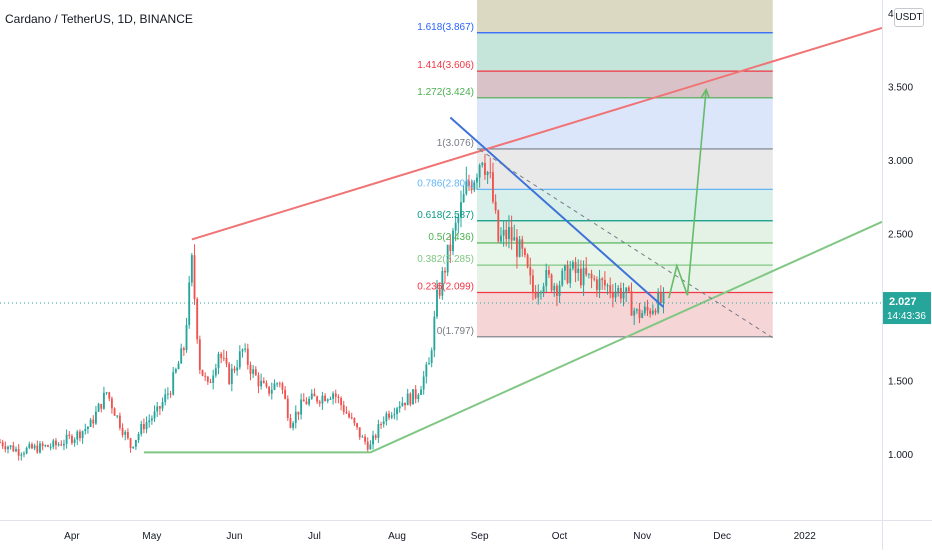 This screenshot has width=932, height=555. Describe the element at coordinates (909, 17) in the screenshot. I see `currency-badge: USDT` at that location.